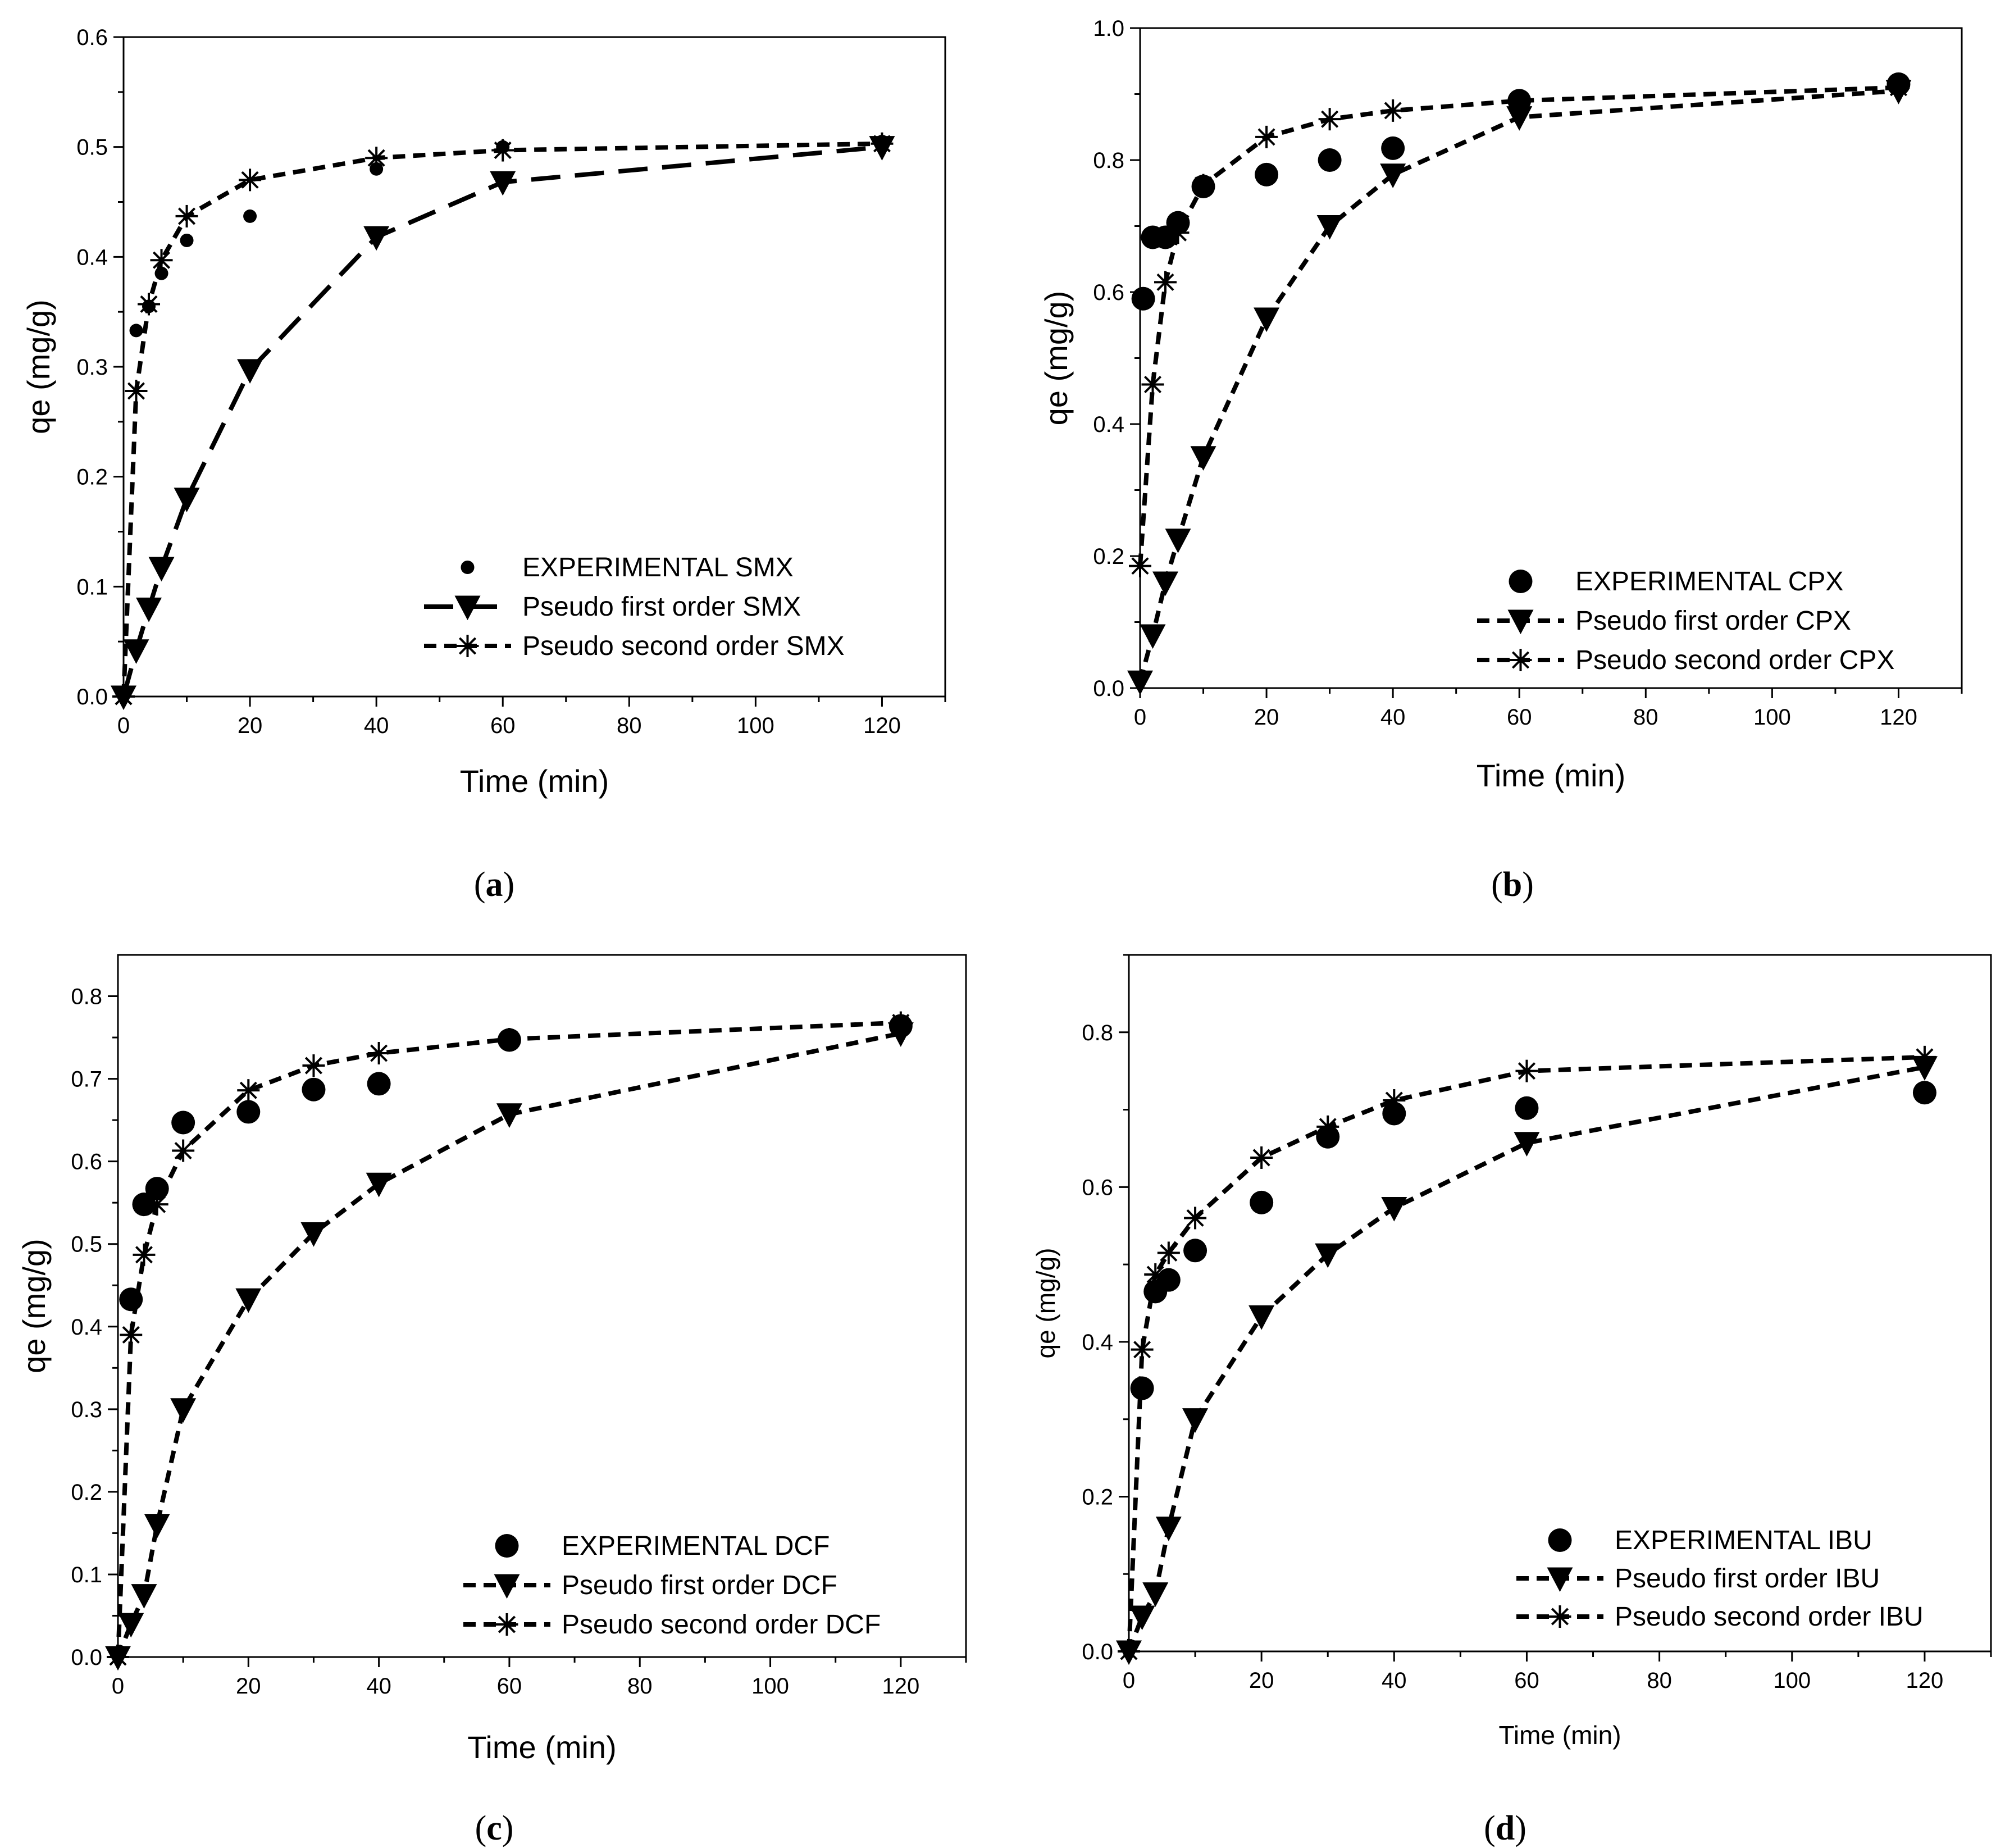 Image resolution: width=2005 pixels, height=1848 pixels. Describe the element at coordinates (509, 1686) in the screenshot. I see `x-tick-label: 60` at that location.